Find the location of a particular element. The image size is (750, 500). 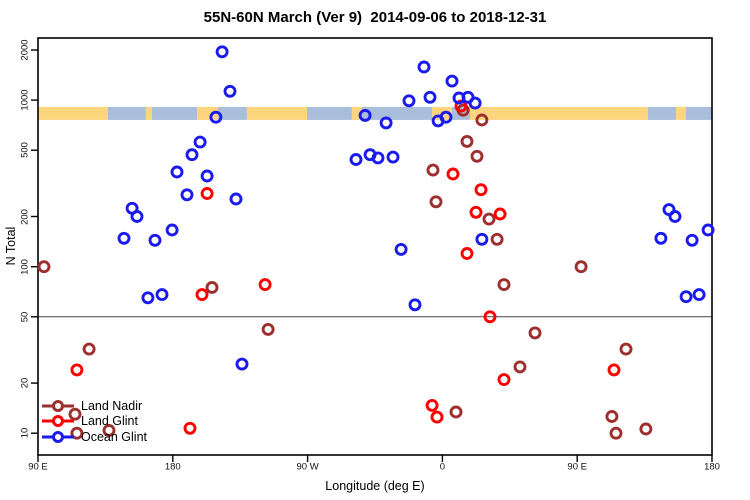

y-tick-label: 200 is located at coordinates (25, 216).